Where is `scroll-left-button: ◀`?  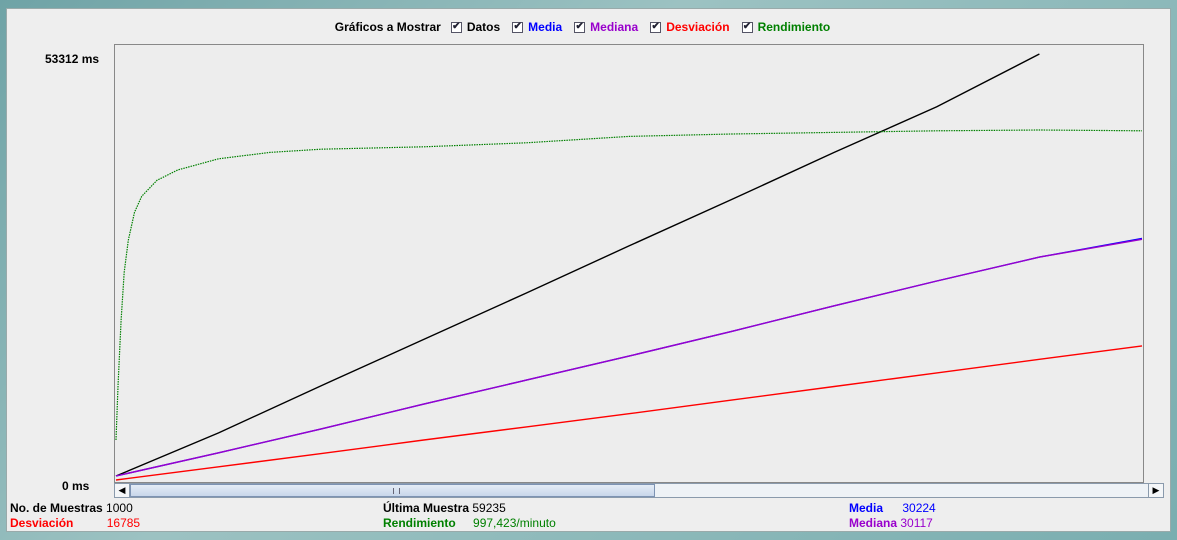 scroll-left-button: ◀ is located at coordinates (122, 490).